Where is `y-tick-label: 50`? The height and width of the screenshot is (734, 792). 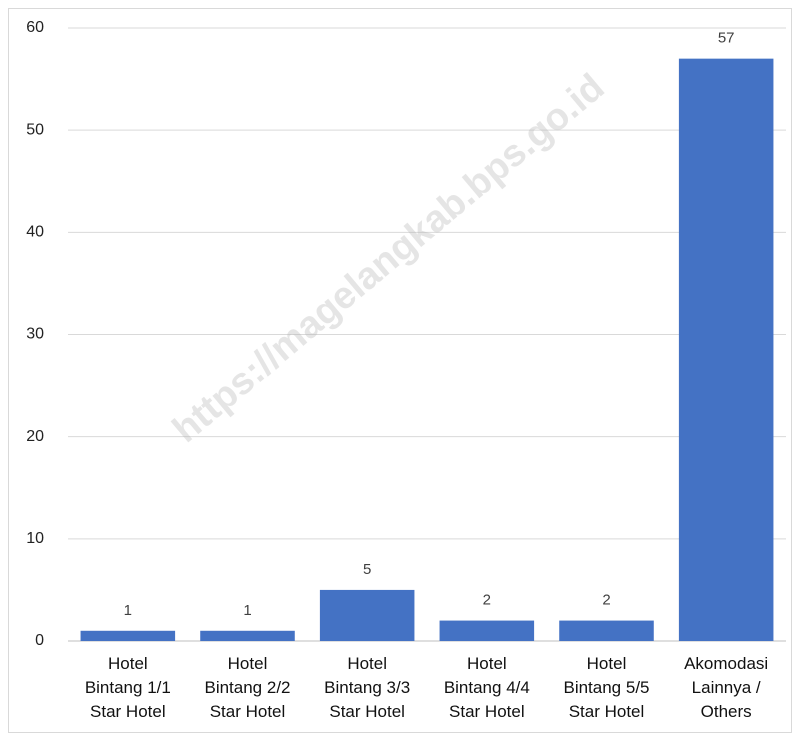
y-tick-label: 50 is located at coordinates (35, 129).